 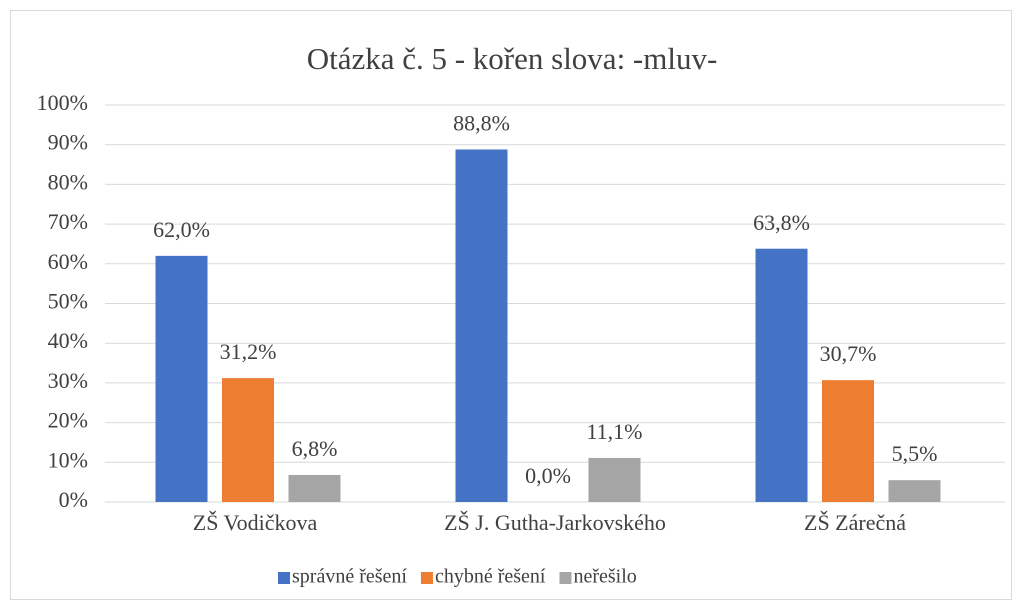 What do you see at coordinates (315, 448) in the screenshot?
I see `value-label: 6,8%` at bounding box center [315, 448].